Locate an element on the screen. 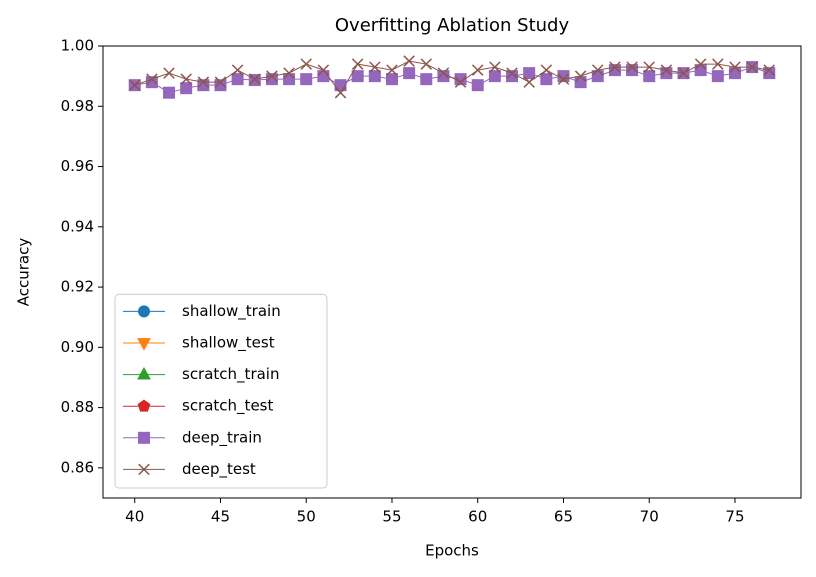 This screenshot has width=816, height=577. y-tick-label: 0.88 is located at coordinates (77, 407).